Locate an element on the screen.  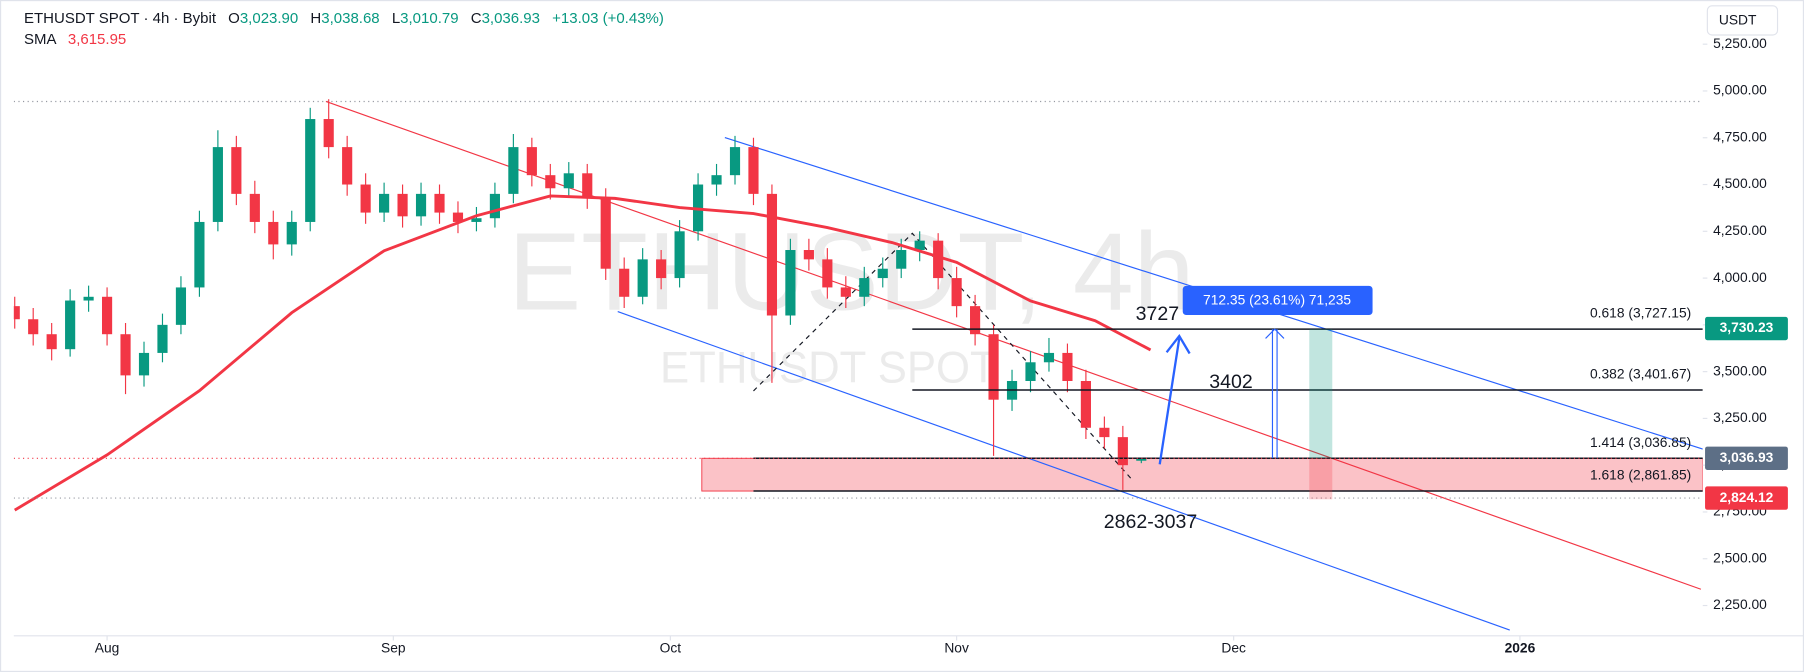
price-tag-label: 2,824.12 is located at coordinates (1747, 497).